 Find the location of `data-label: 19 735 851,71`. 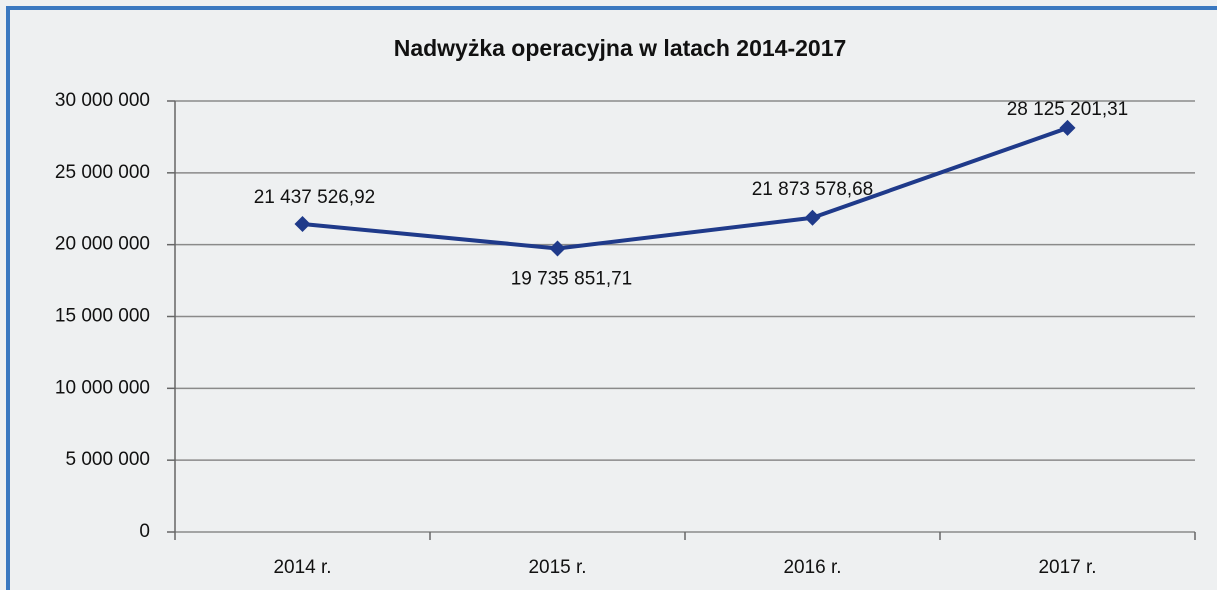

data-label: 19 735 851,71 is located at coordinates (572, 278).